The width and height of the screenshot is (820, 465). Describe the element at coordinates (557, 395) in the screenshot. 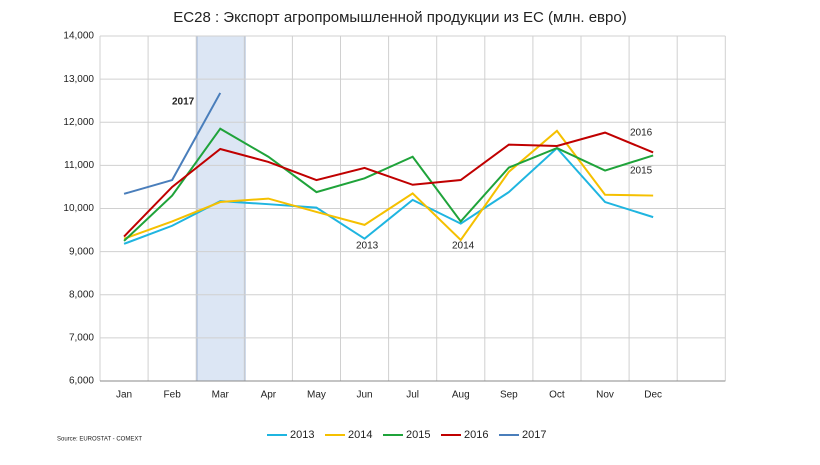

I see `x-tick-label: Oct` at that location.